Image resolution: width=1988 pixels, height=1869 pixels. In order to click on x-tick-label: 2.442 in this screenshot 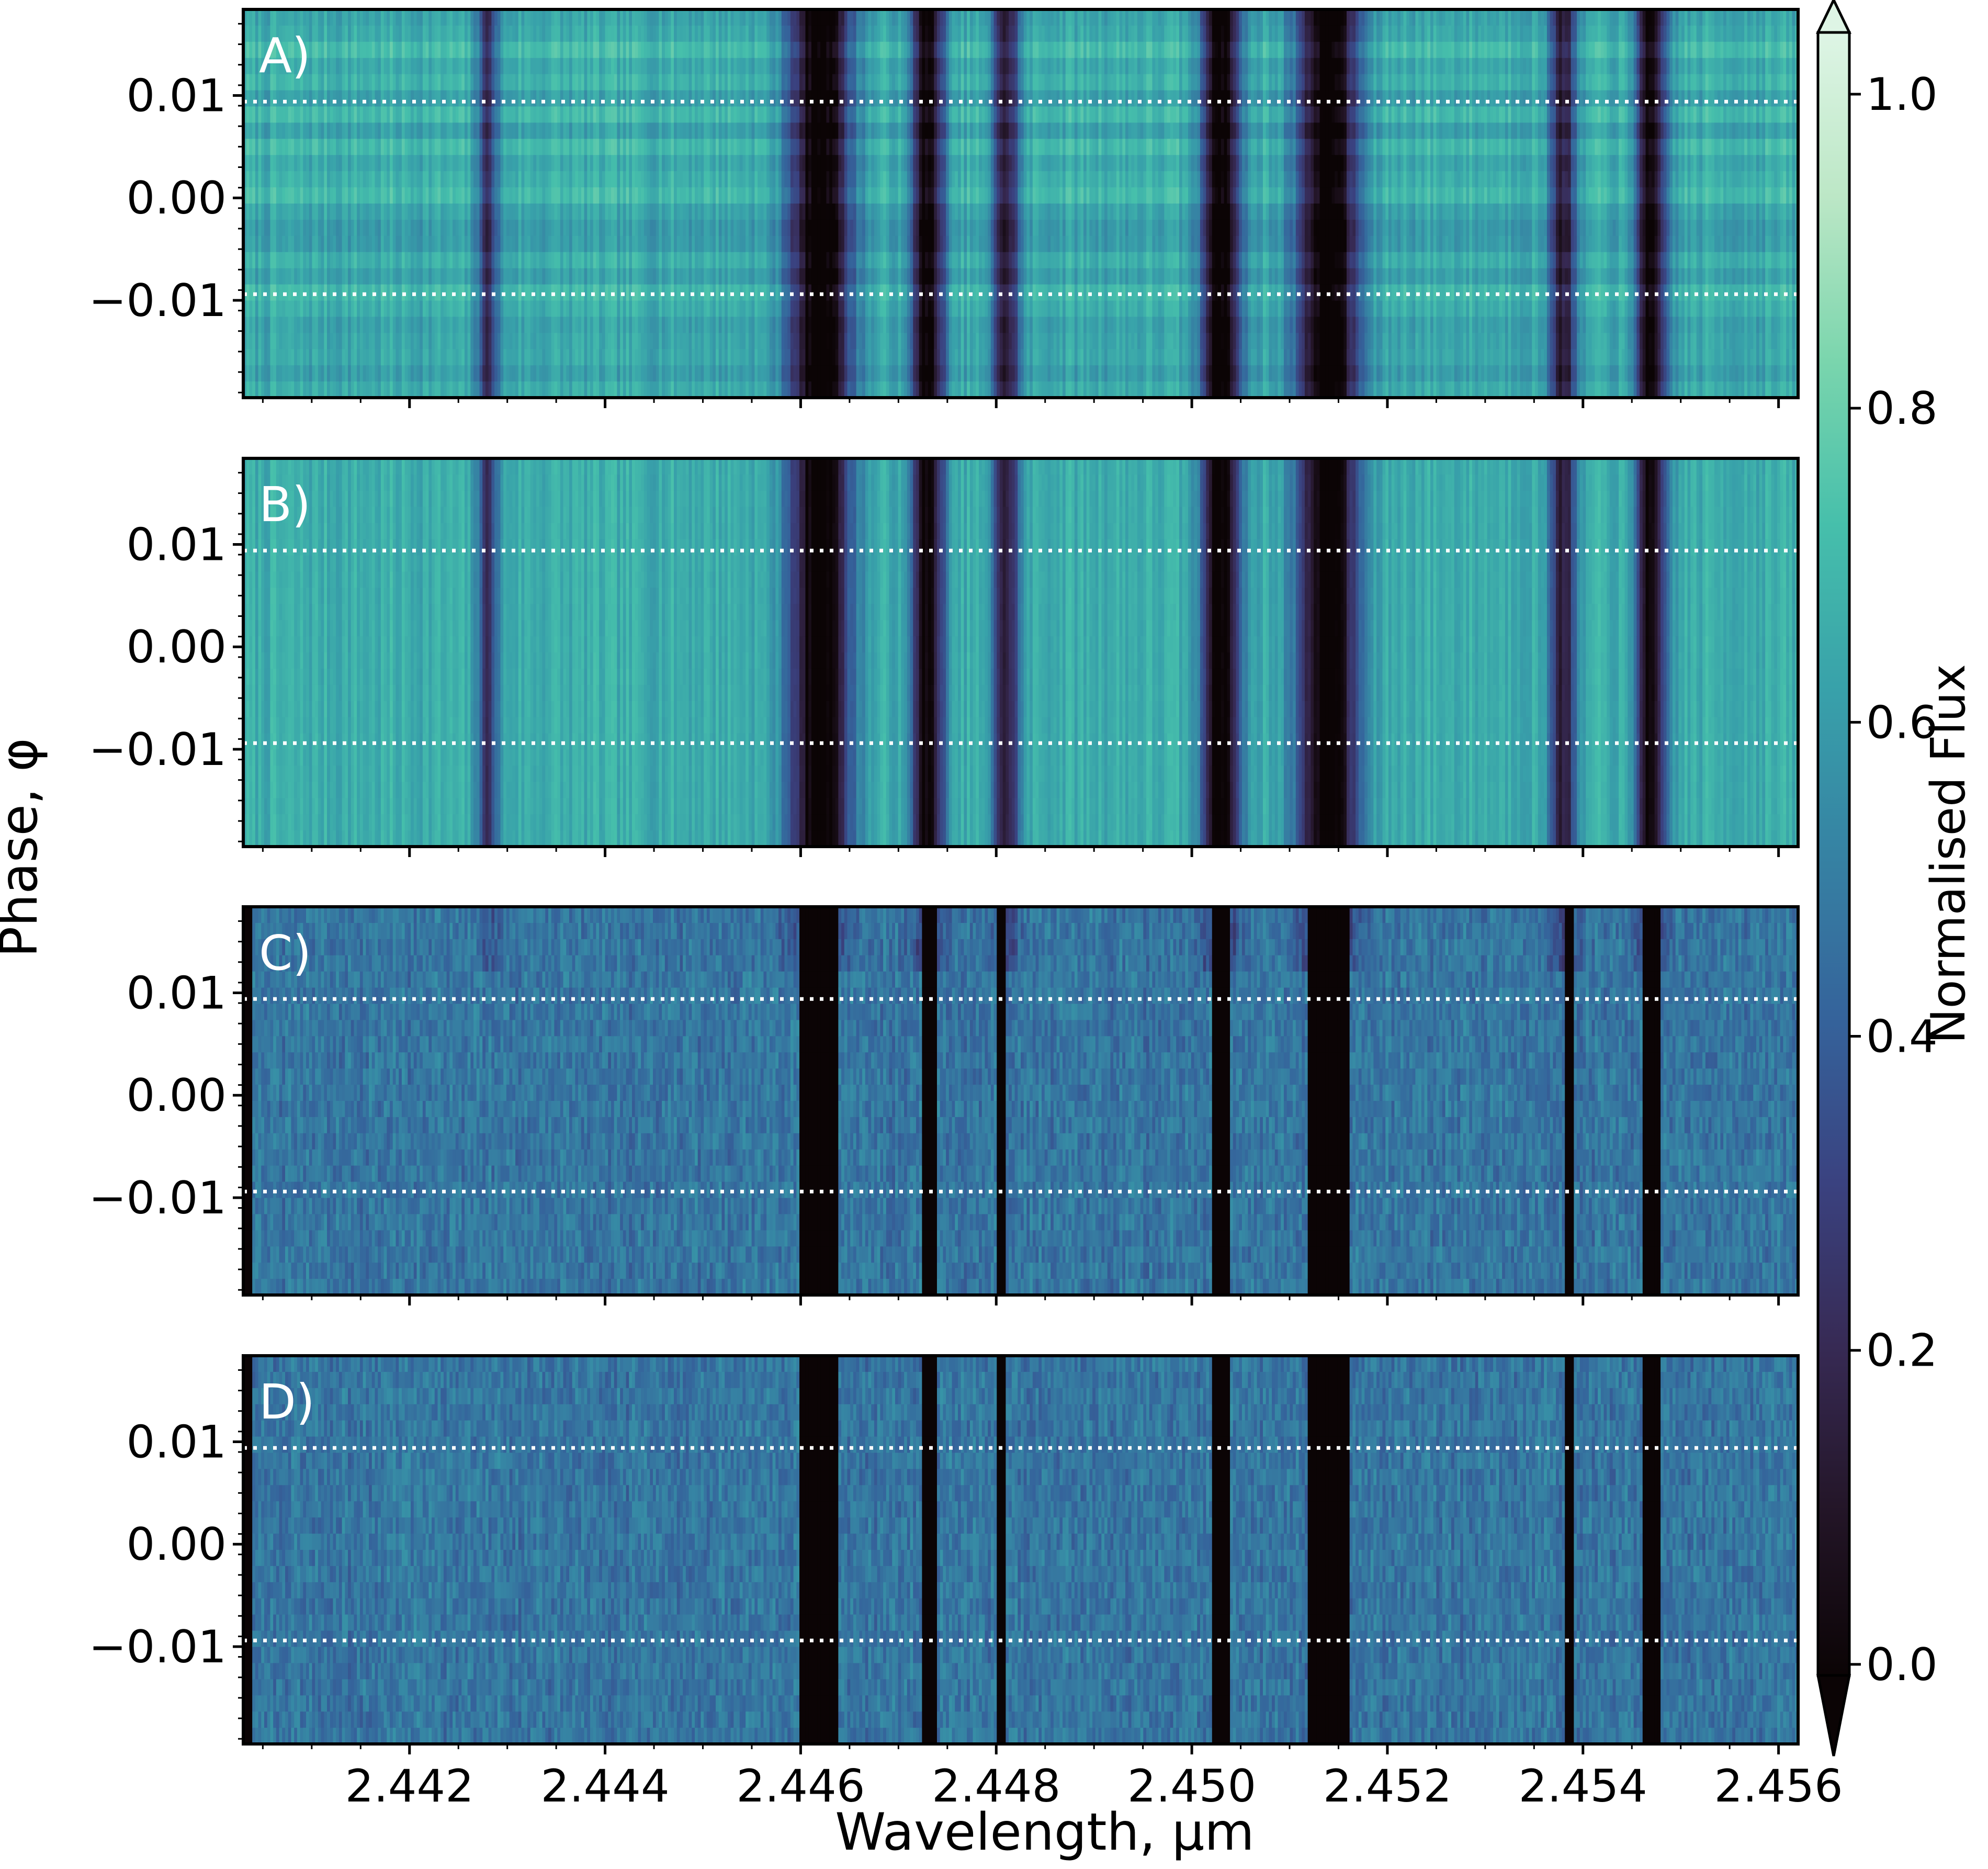, I will do `click(410, 1786)`.